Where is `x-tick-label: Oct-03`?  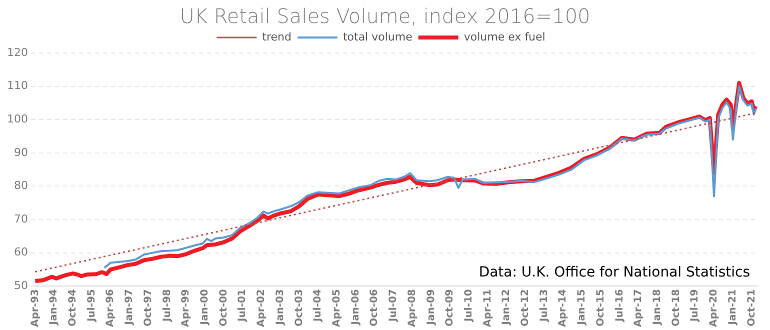 x-tick-label: Oct-03 is located at coordinates (299, 307).